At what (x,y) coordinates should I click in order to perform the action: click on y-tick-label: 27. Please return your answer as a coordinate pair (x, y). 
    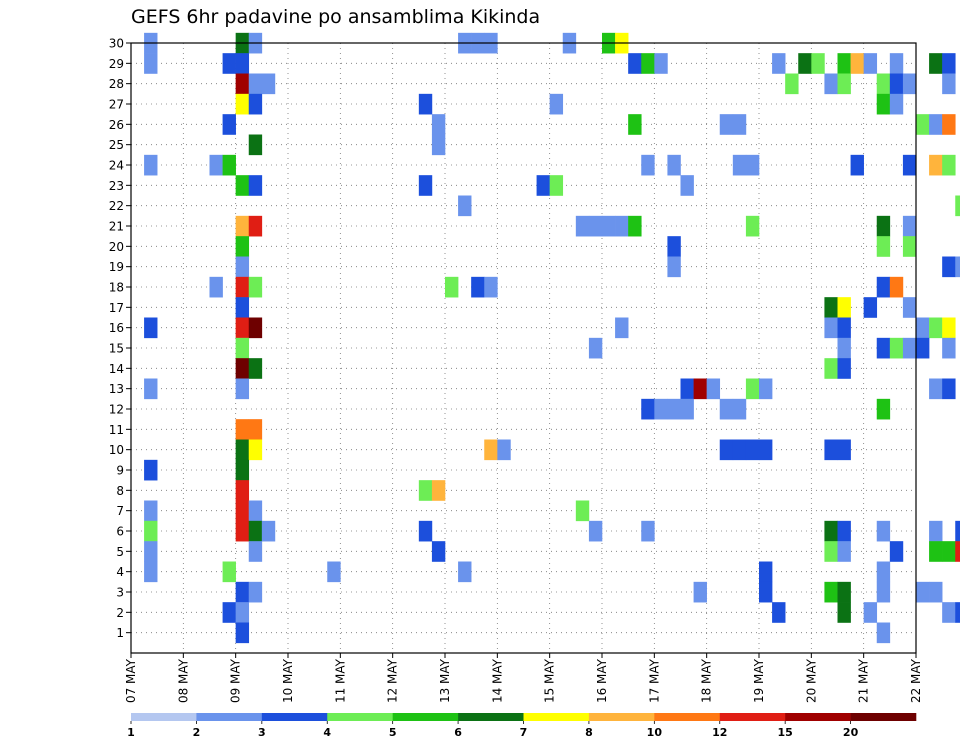
    Looking at the image, I should click on (116, 105).